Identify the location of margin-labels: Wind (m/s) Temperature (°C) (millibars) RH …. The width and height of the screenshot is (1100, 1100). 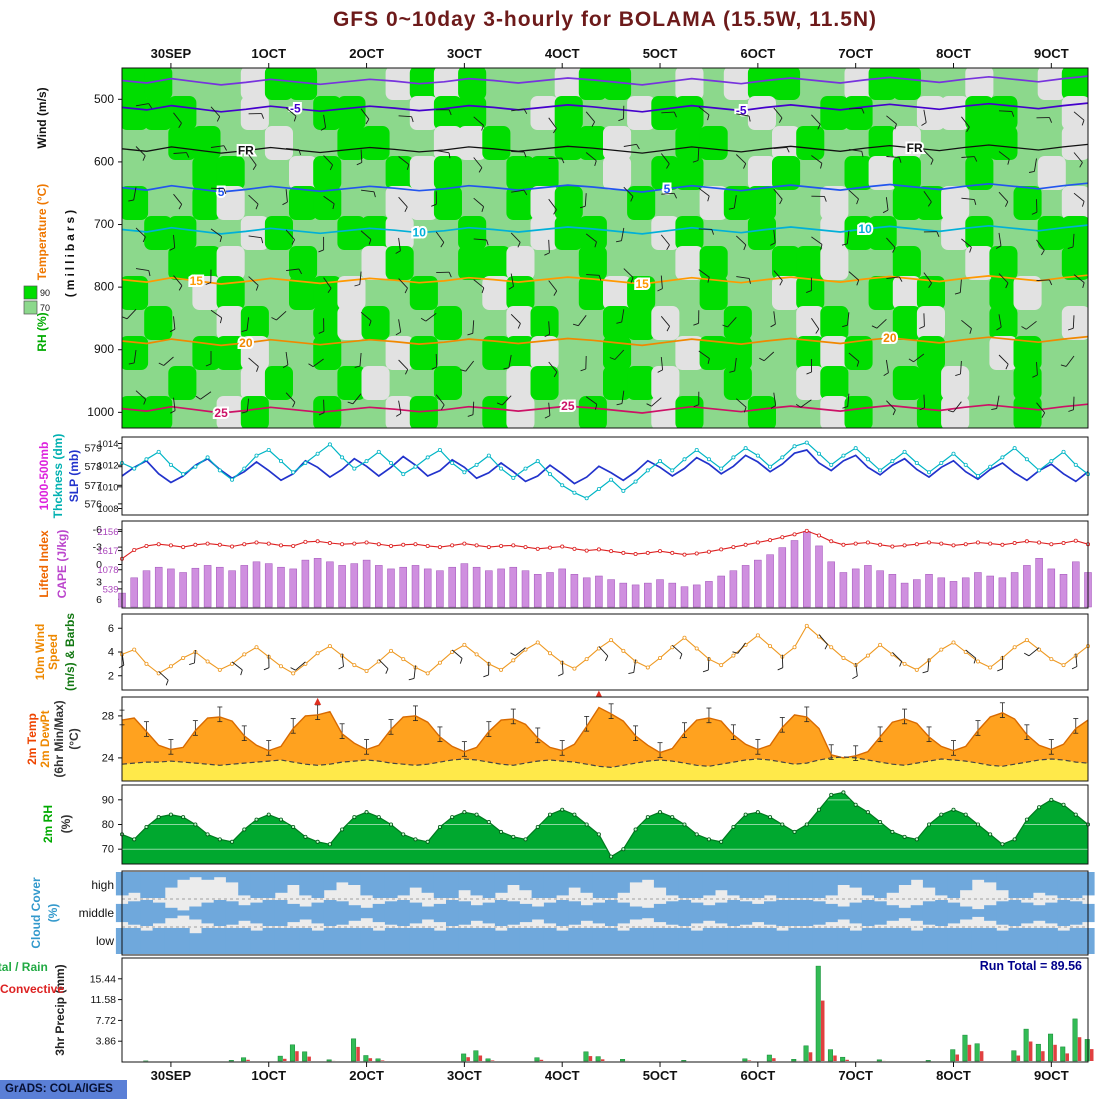
(40, 571).